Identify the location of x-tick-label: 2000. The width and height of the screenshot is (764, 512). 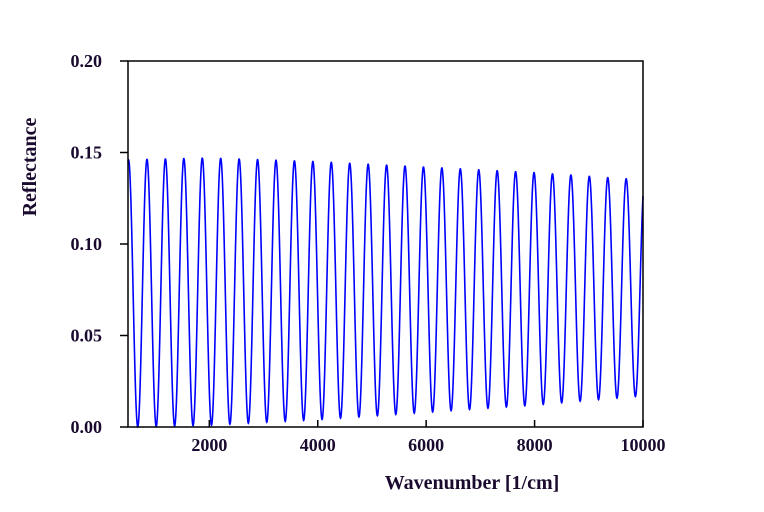
(209, 445).